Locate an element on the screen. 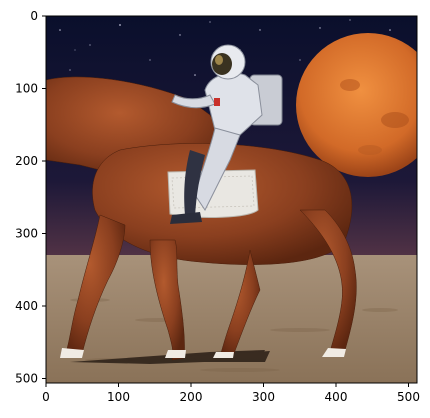 This screenshot has width=430, height=418. y-tick-label: 500 is located at coordinates (26, 379).